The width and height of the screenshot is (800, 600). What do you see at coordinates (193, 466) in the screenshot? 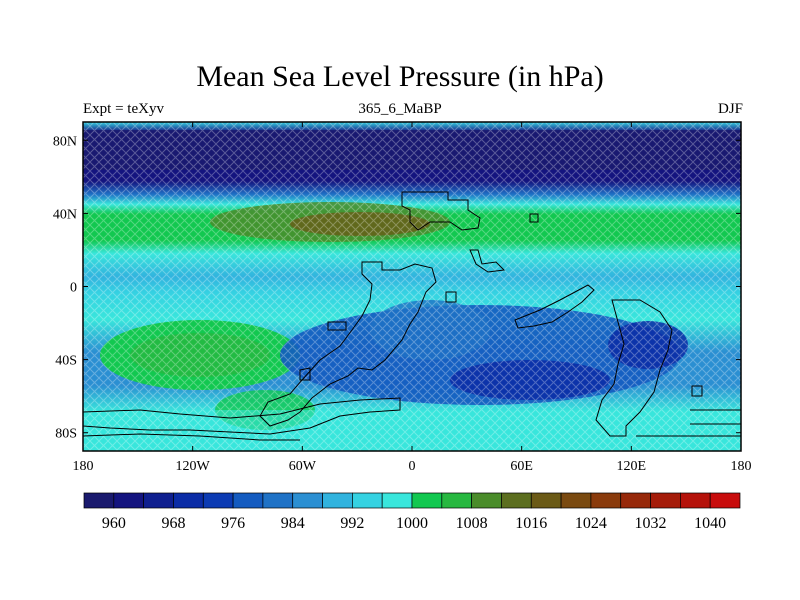
I see `x-tick-label: 120W` at bounding box center [193, 466].